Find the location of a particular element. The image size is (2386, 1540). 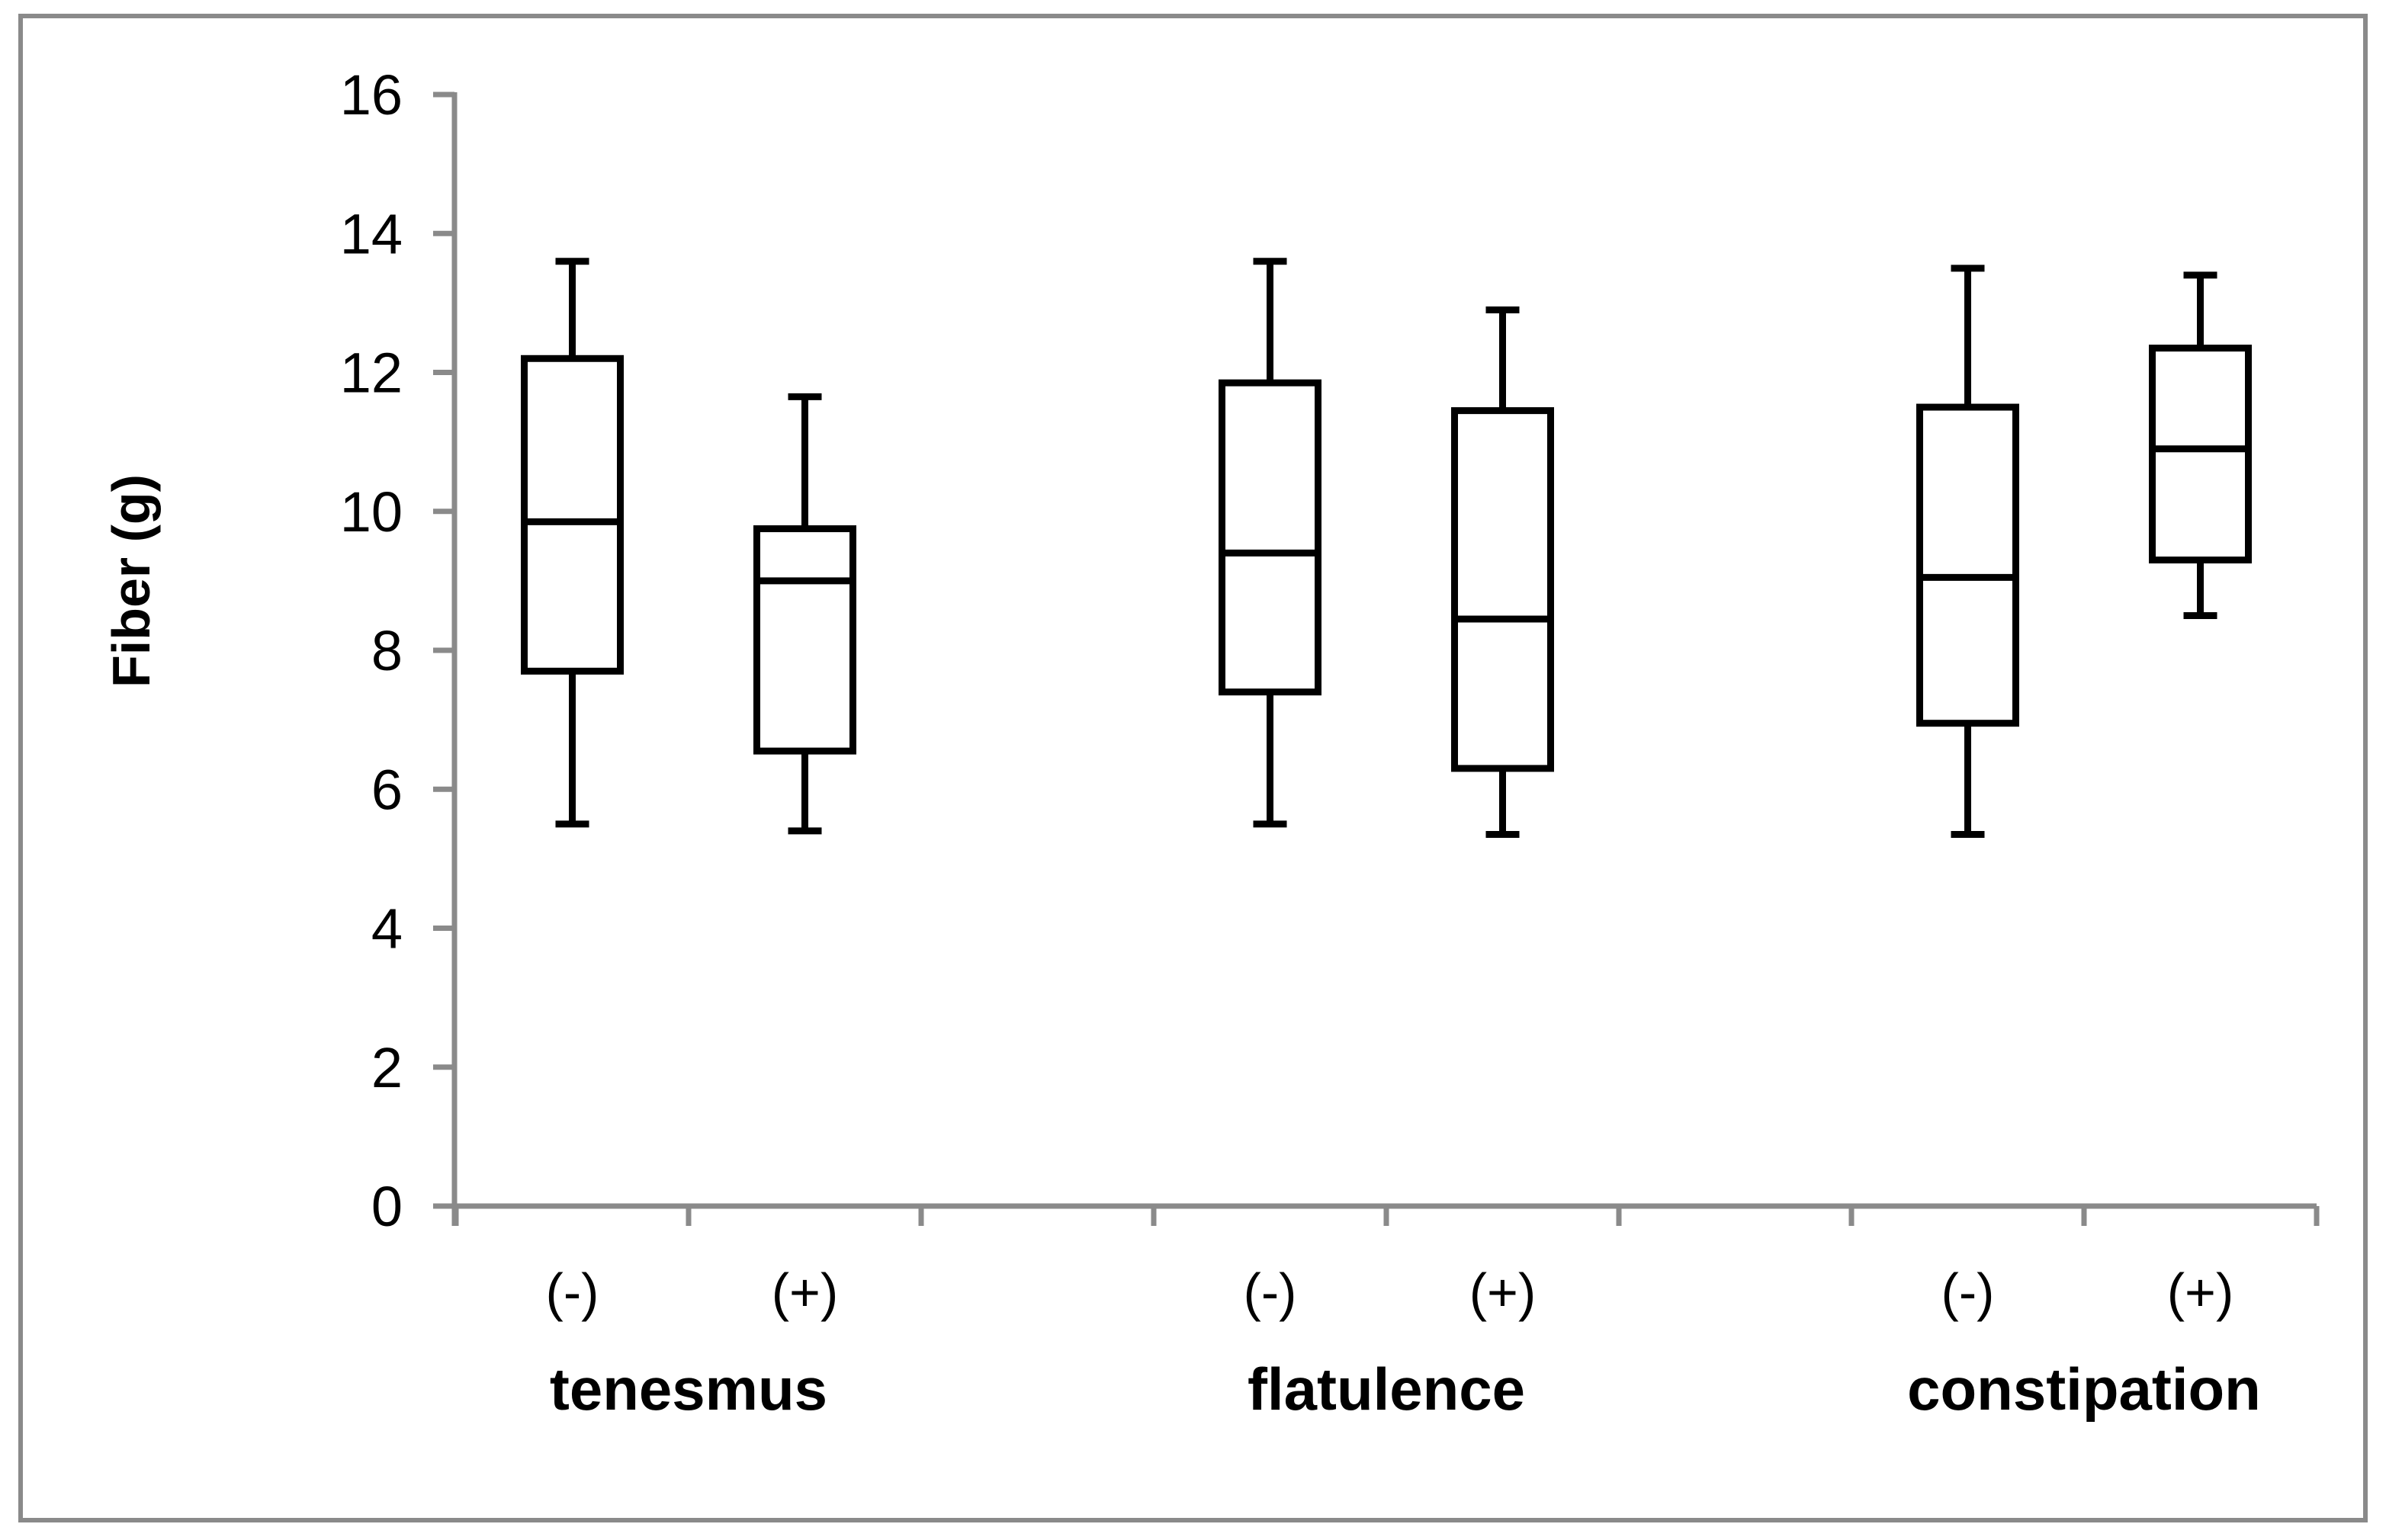

y-tick-label-4: 4 is located at coordinates (387, 929).